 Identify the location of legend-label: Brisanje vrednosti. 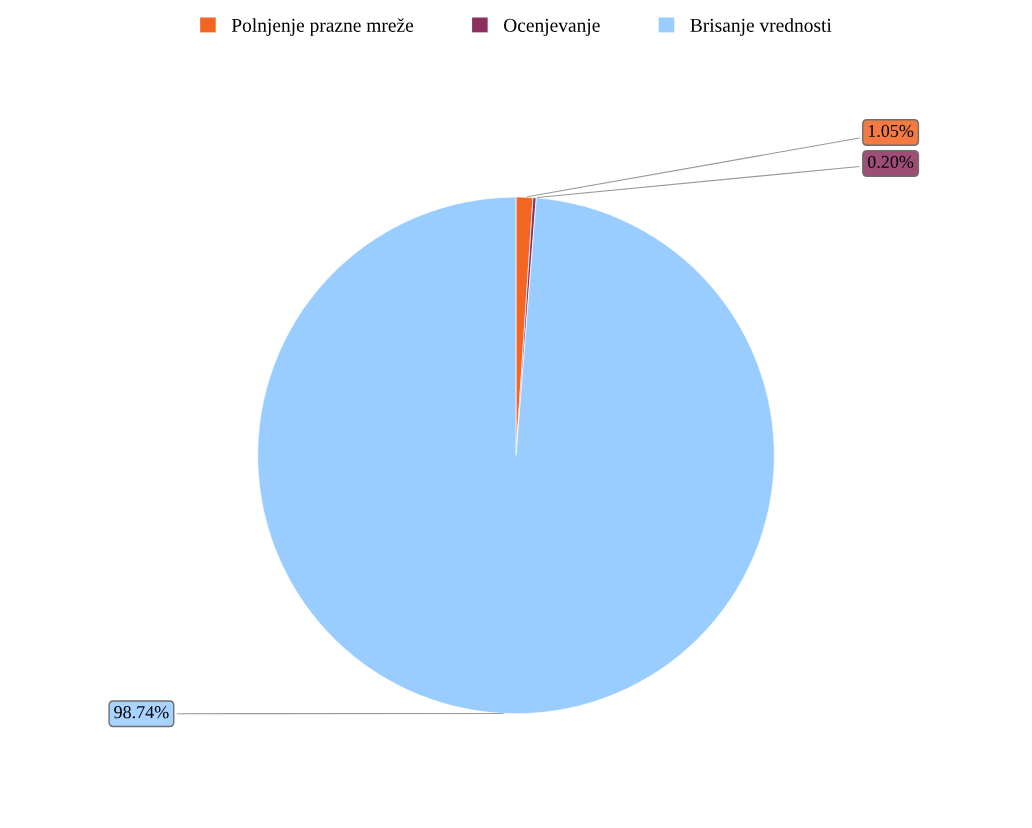
(761, 27).